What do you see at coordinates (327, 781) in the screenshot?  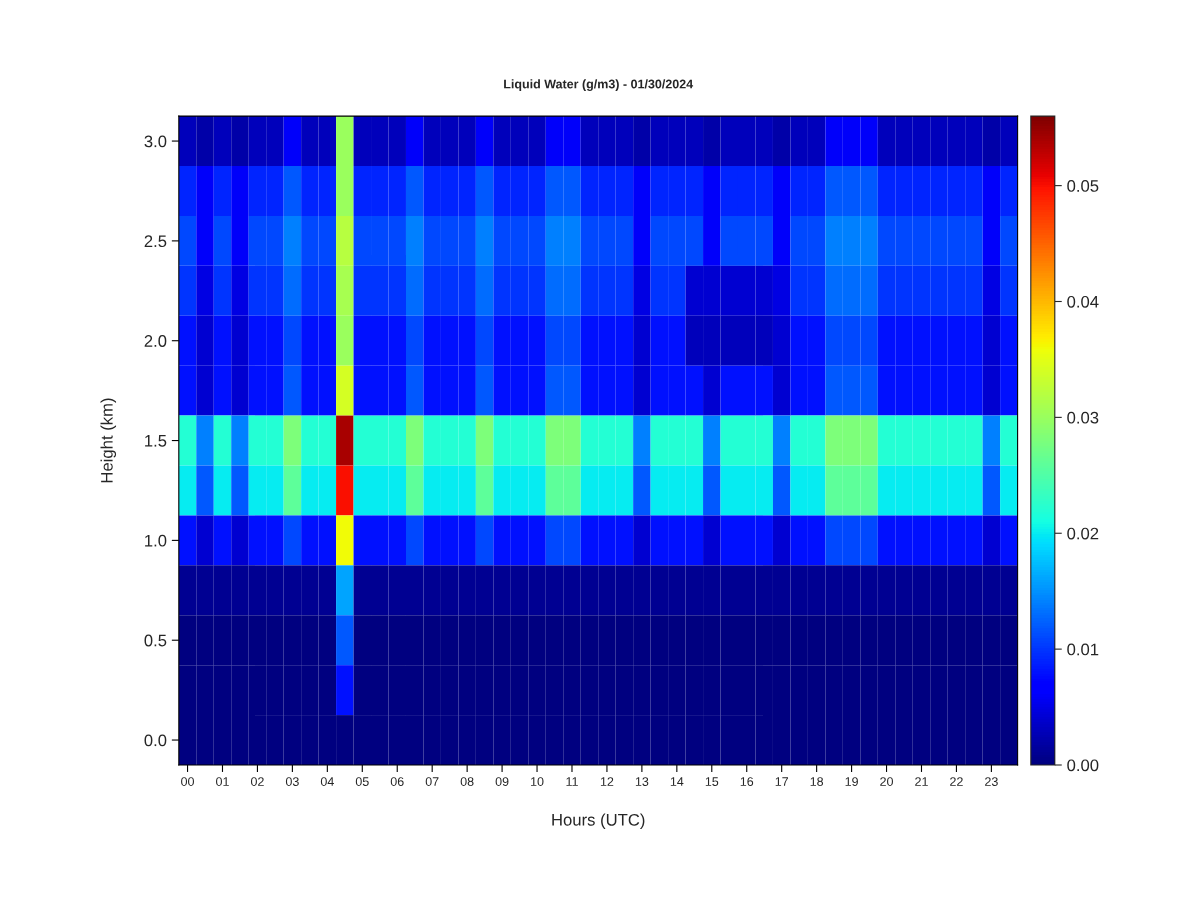 I see `x-tick-label: 04` at bounding box center [327, 781].